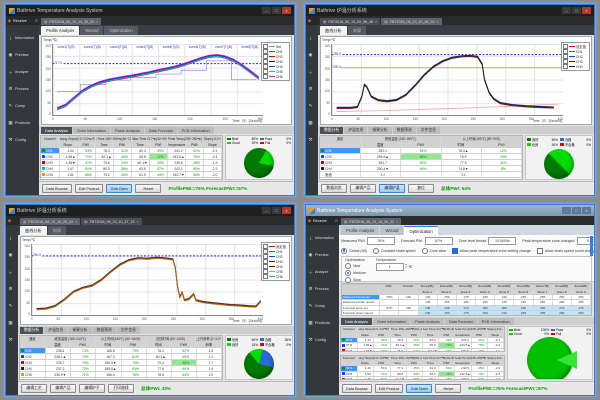 The height and width of the screenshot is (400, 600). What do you see at coordinates (406, 265) in the screenshot?
I see `spin-up-icon: ▲` at bounding box center [406, 265].